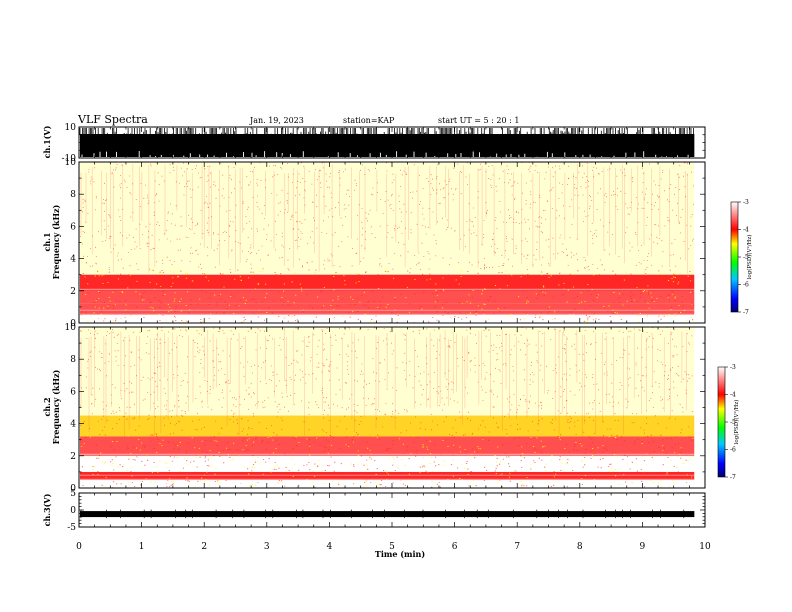 The width and height of the screenshot is (792, 612). Describe the element at coordinates (47, 406) in the screenshot. I see `ch2-spectrogram-ylabel-line1: ch.2` at that location.